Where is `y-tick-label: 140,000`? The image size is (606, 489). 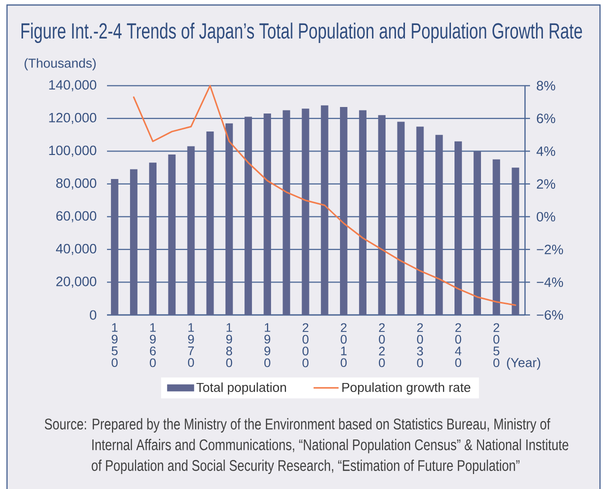
y-tick-label: 140,000 is located at coordinates (72, 86).